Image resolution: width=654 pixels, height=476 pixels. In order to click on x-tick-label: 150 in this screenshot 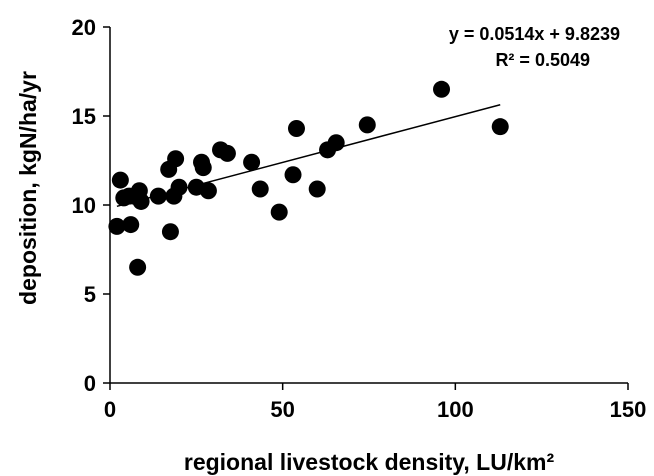, I will do `click(628, 409)`.